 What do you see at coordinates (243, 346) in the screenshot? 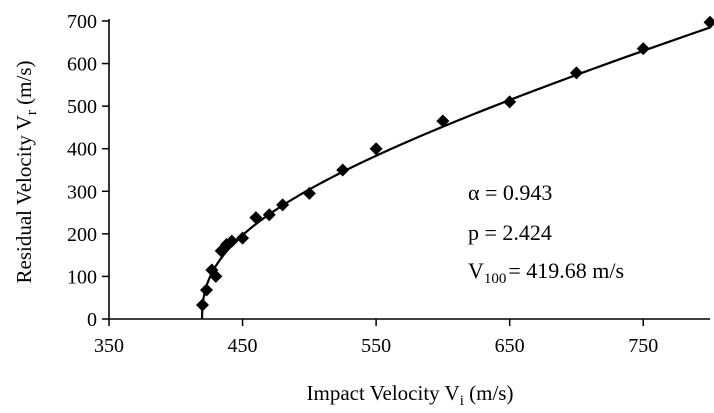
I see `x-tick-label: 450` at bounding box center [243, 346].